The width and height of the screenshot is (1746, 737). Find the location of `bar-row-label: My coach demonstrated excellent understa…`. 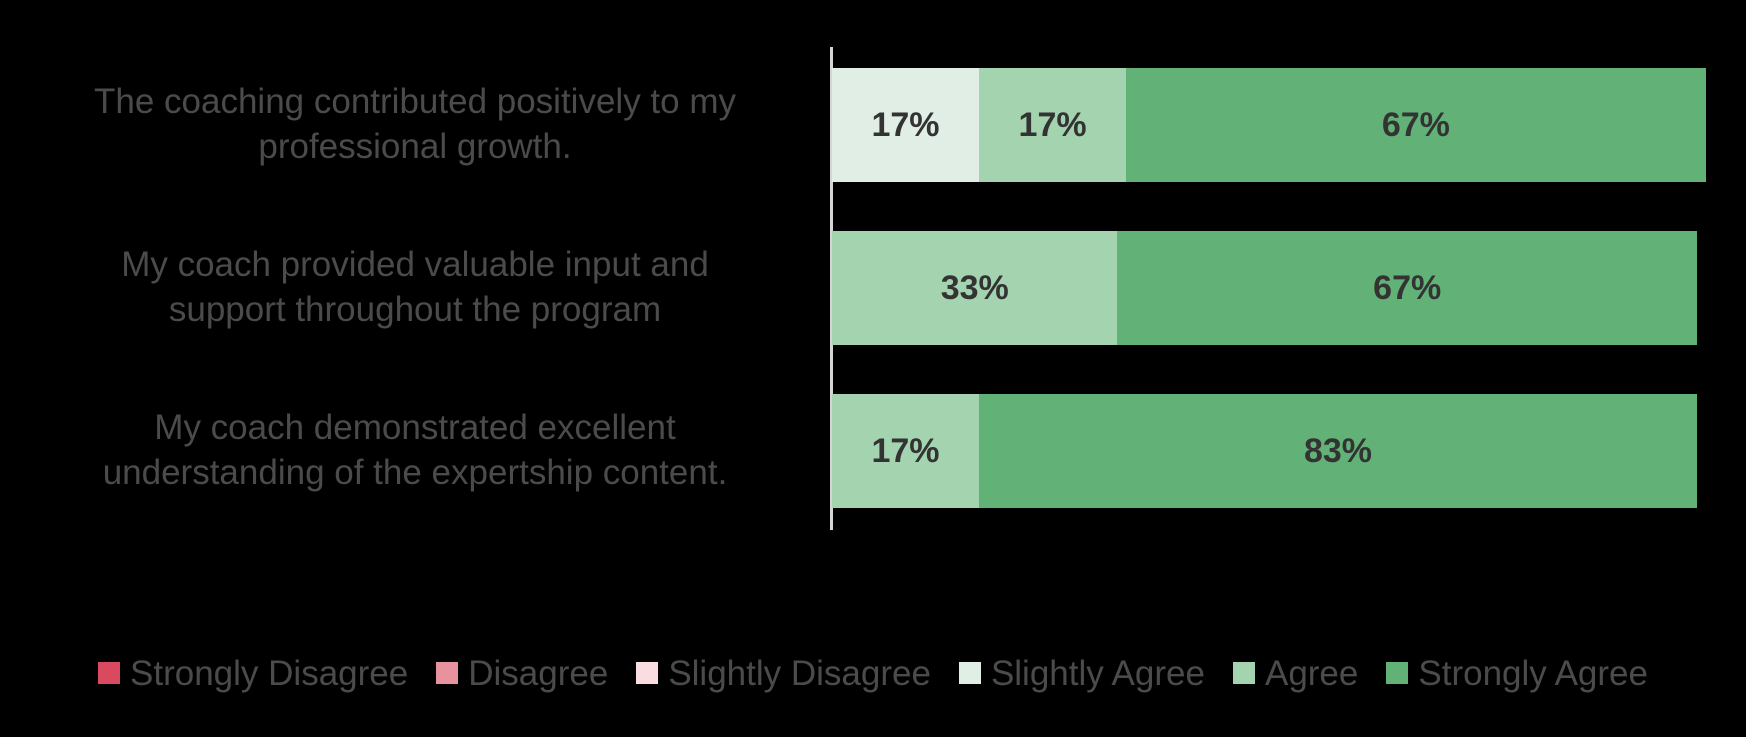

bar-row-label: My coach demonstrated excellent understa… is located at coordinates (415, 450).